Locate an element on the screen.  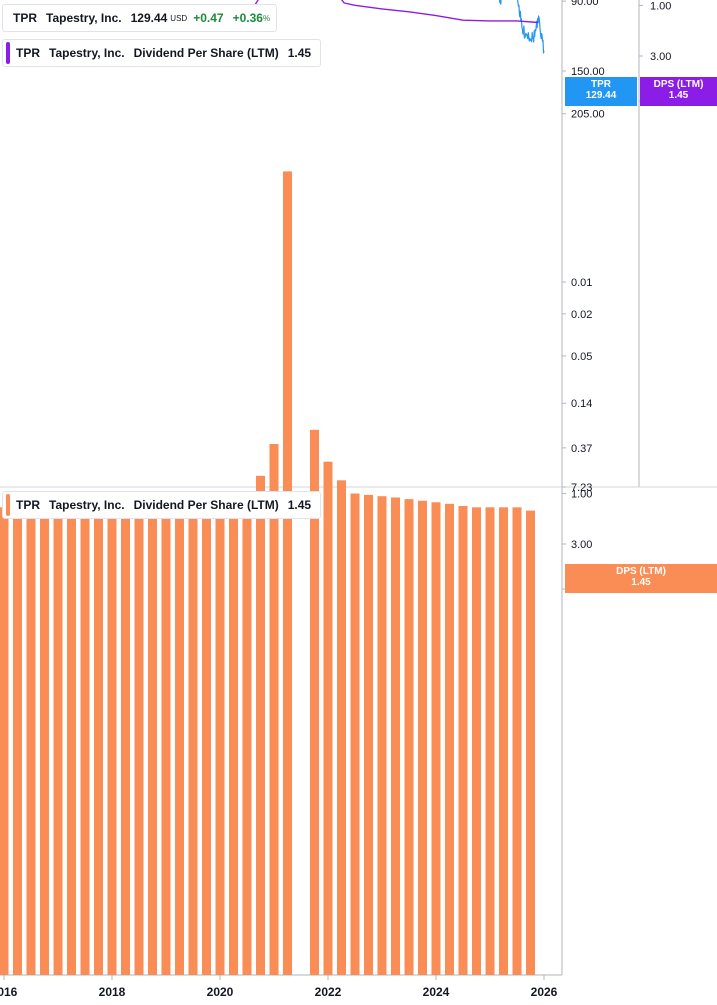
legend-swatch-orange is located at coordinates (8, 505).